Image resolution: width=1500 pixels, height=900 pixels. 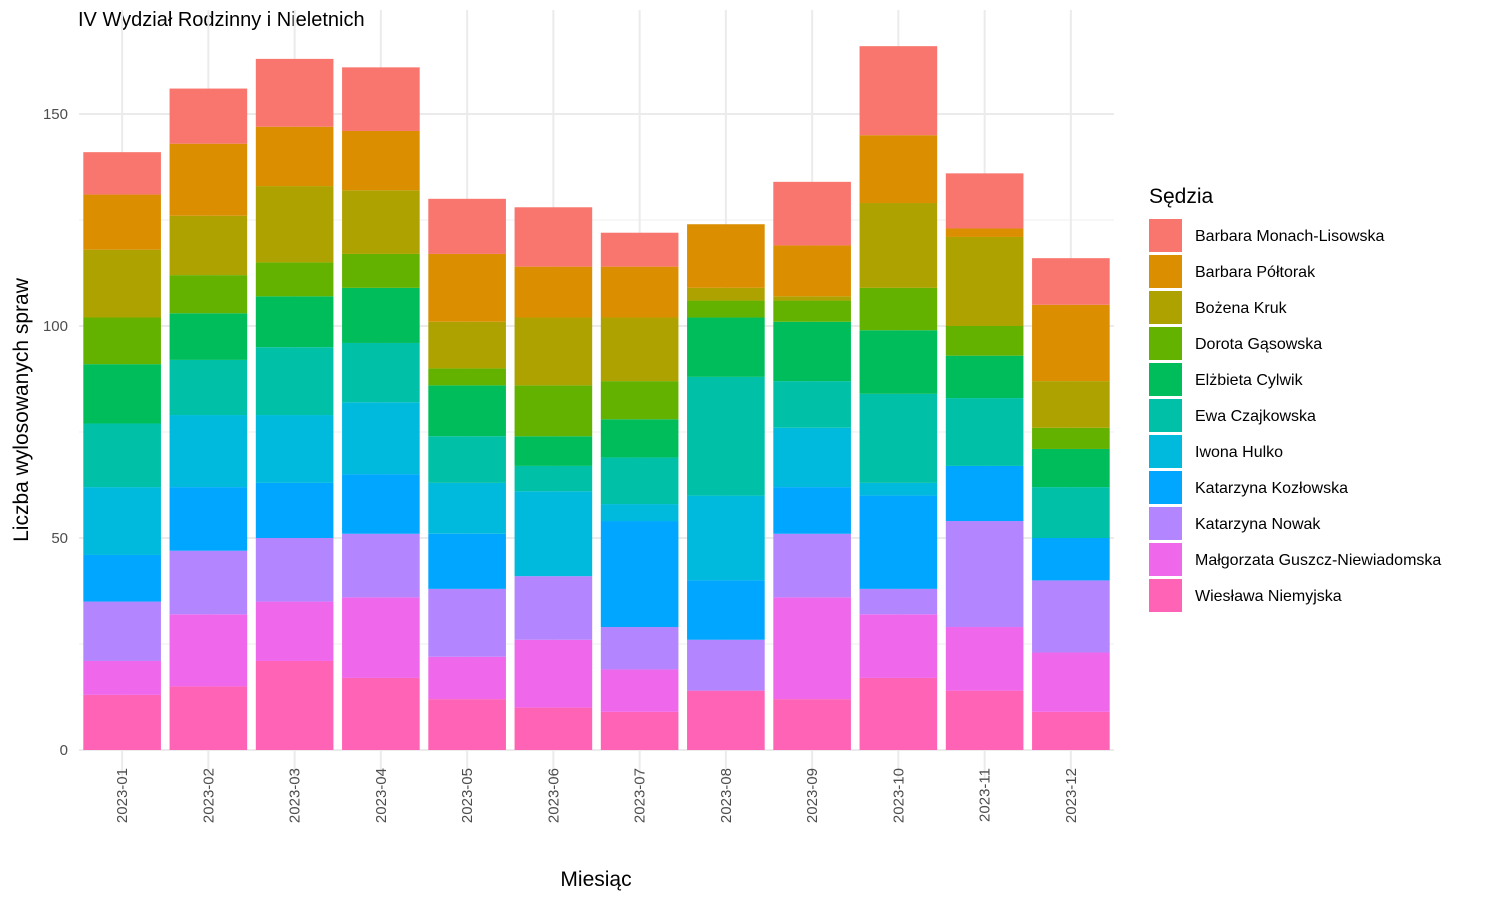 What do you see at coordinates (1249, 380) in the screenshot?
I see `legend-label: Elżbieta Cylwik` at bounding box center [1249, 380].